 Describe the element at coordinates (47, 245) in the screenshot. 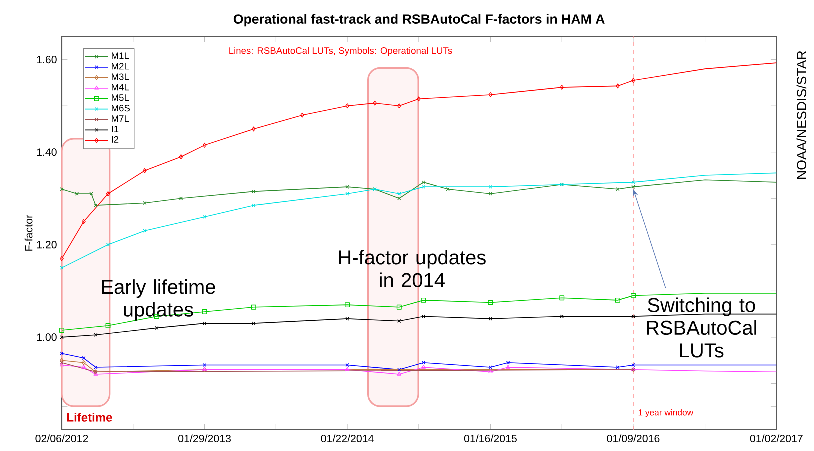

I see `y-tick-label: 1.20` at that location.